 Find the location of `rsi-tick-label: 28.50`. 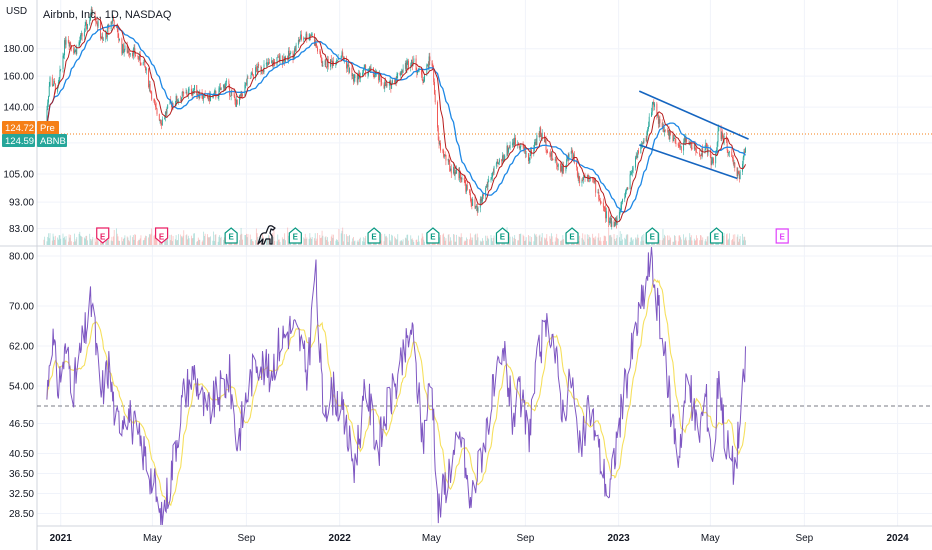

rsi-tick-label: 28.50 is located at coordinates (21, 514).